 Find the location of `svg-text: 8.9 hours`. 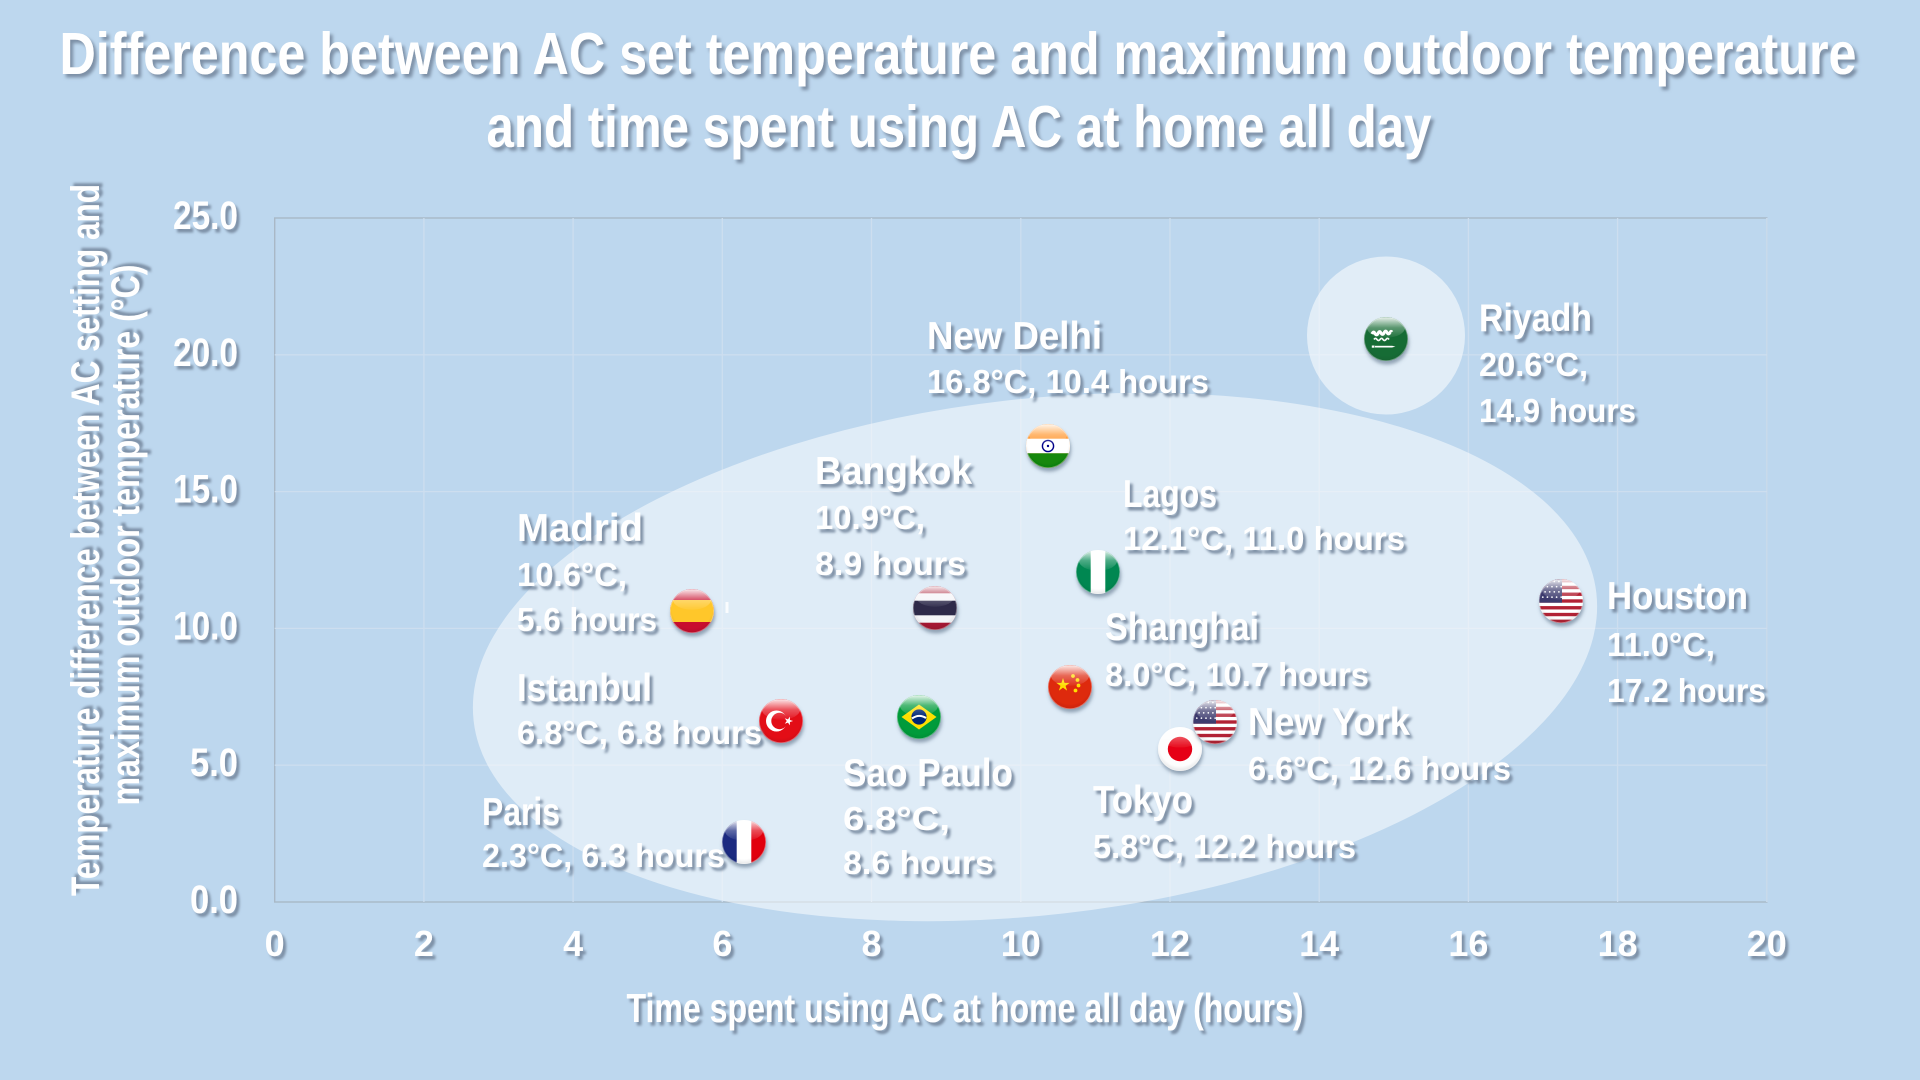

svg-text: 8.9 hours is located at coordinates (890, 563).